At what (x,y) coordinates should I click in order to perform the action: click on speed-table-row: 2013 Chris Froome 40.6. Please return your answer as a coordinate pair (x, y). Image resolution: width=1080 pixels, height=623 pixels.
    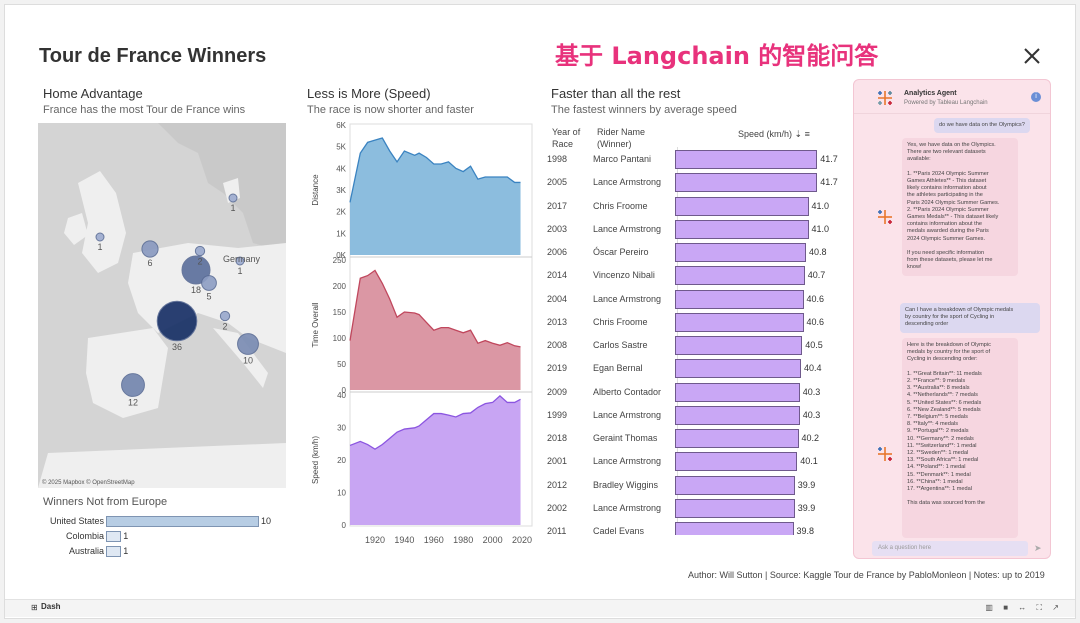
    Looking at the image, I should click on (702, 324).